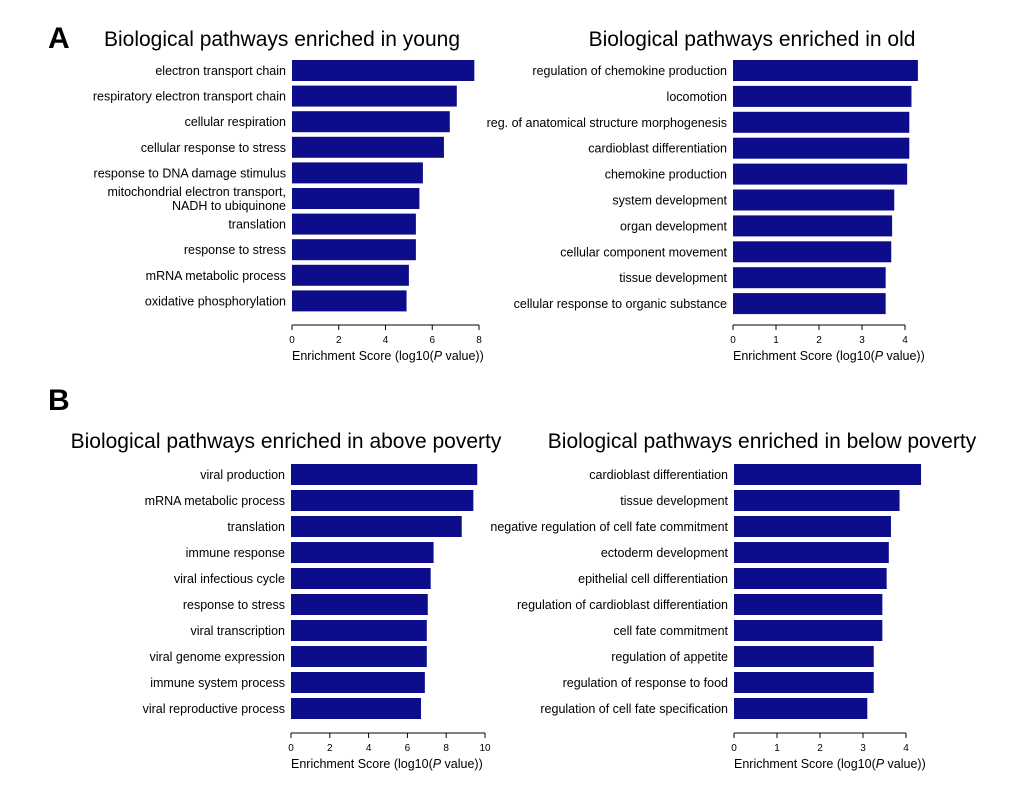  Describe the element at coordinates (669, 657) in the screenshot. I see `category-label: regulation of appetite` at that location.